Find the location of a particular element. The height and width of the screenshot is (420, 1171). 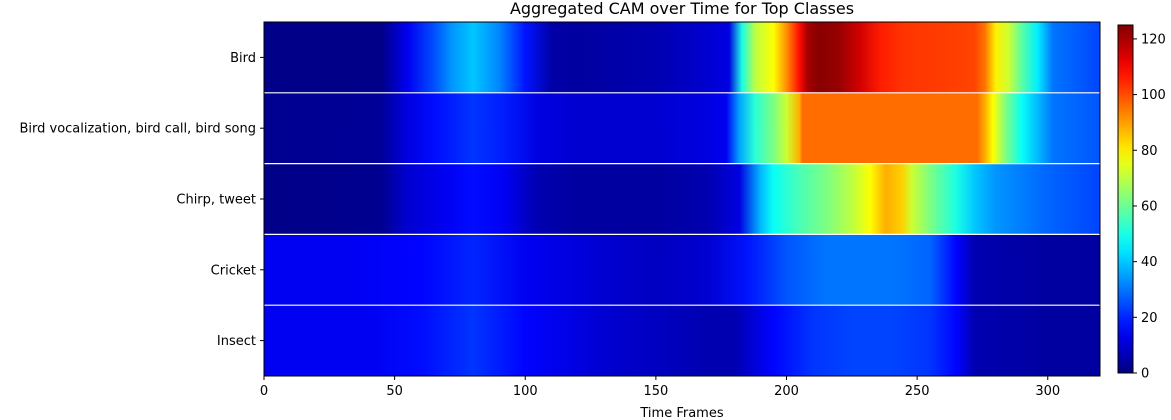

x-axis-label: Time Frames is located at coordinates (681, 413).